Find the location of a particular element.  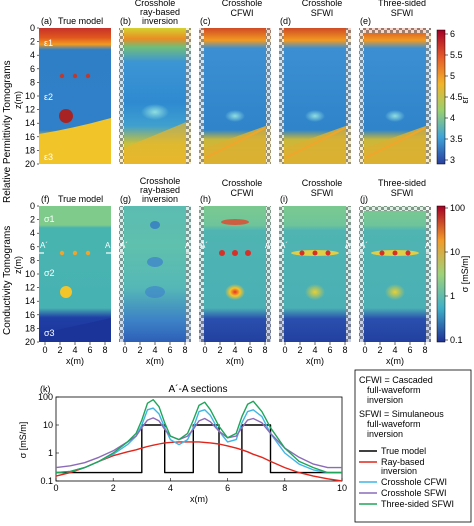

row2-y-ticks: 0 2 4 6 8 10 12 14 16 18 20 is located at coordinates (32, 274).